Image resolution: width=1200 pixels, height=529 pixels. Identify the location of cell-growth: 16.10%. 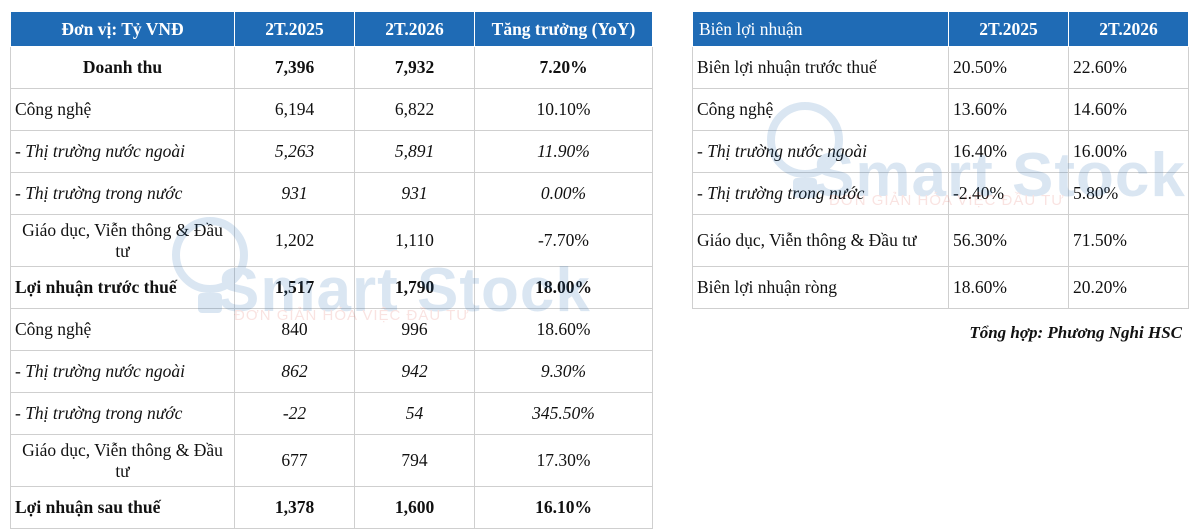
(563, 507).